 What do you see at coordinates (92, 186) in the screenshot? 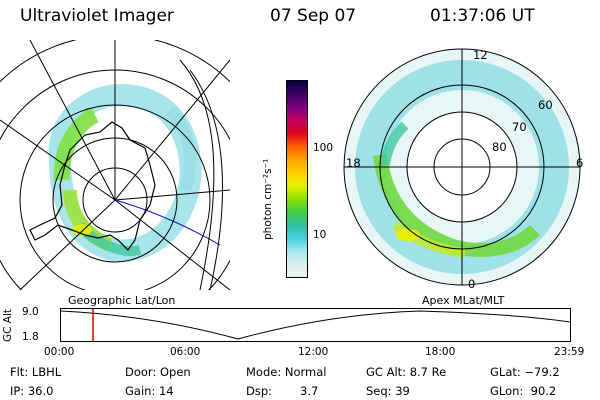
I see `coastline` at bounding box center [92, 186].